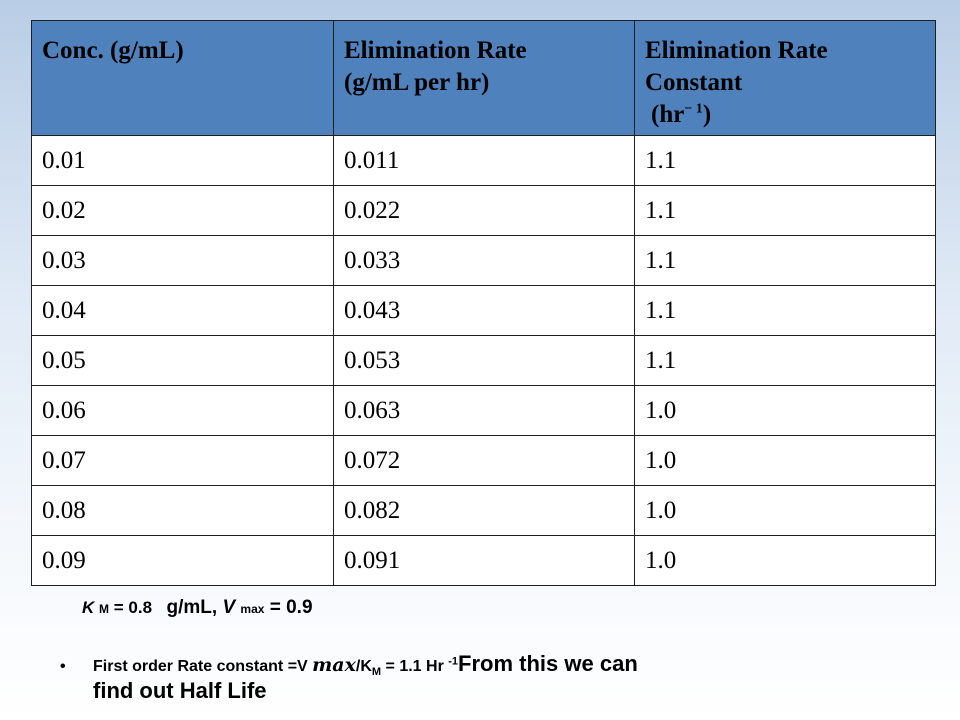 This screenshot has width=960, height=720. What do you see at coordinates (182, 460) in the screenshot?
I see `cell-conc: 0.07` at bounding box center [182, 460].